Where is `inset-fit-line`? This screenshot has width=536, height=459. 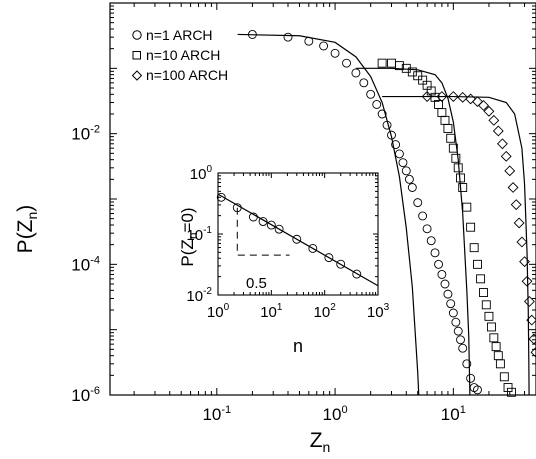
inset-fit-line is located at coordinates (298, 240).